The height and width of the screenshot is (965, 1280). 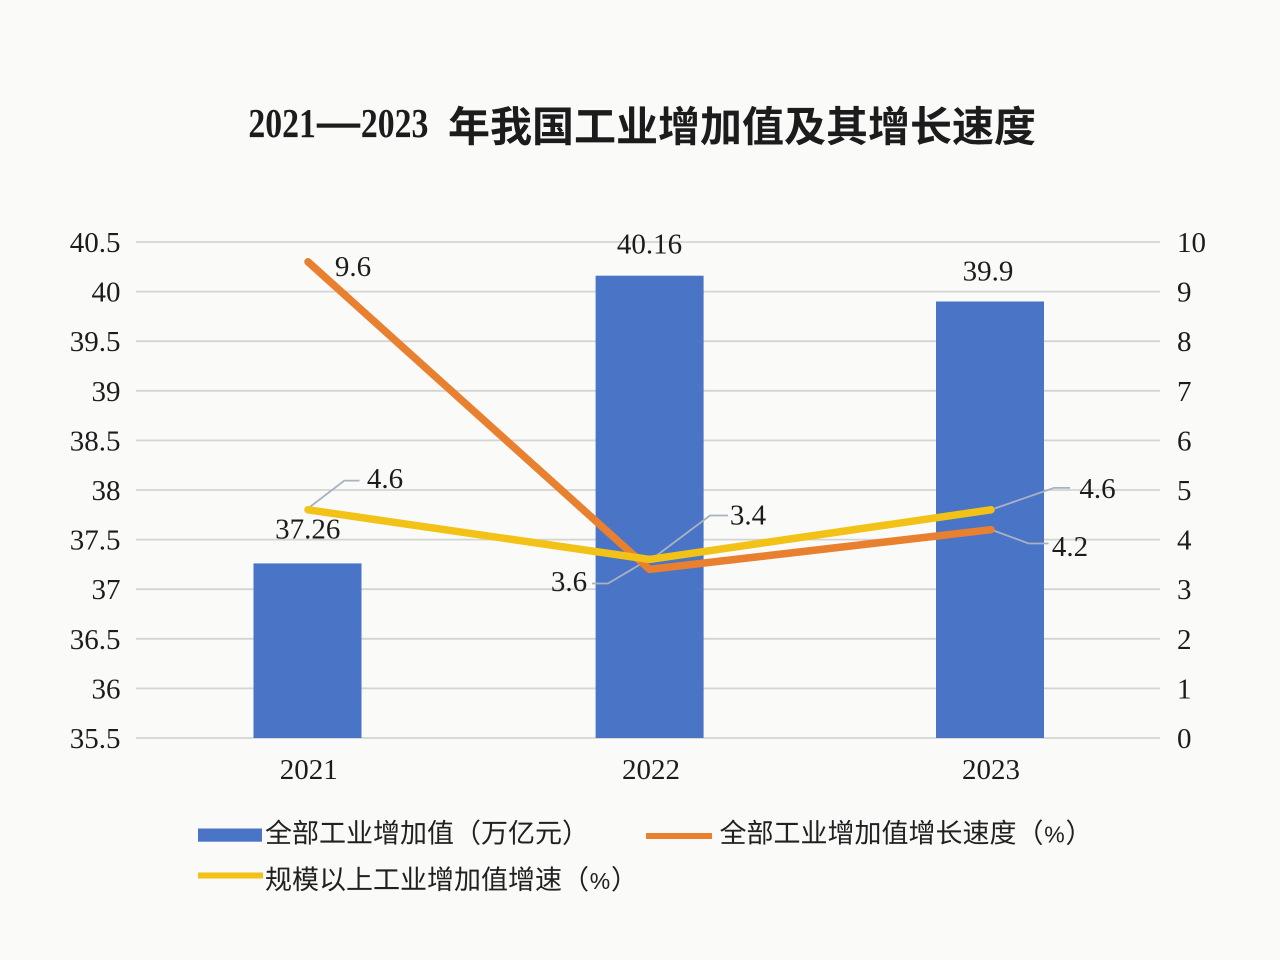 I want to click on svg-text: 40, so click(x=106, y=293).